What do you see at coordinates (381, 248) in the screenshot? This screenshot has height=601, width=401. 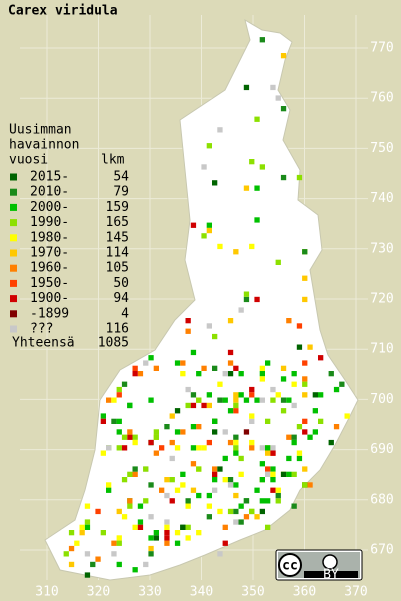 I see `y-tick-label: 730` at bounding box center [381, 248].